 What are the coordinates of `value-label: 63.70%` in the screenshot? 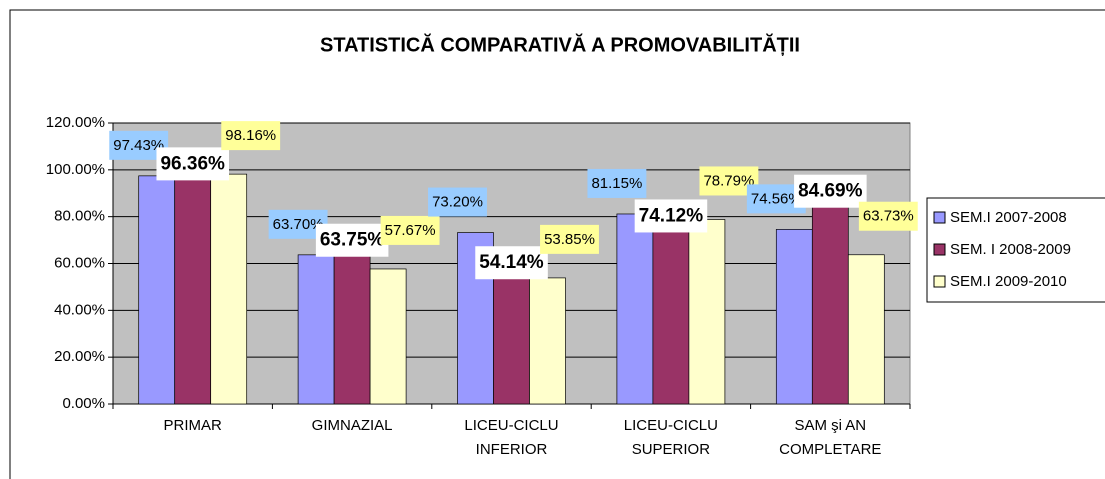 It's located at (298, 224).